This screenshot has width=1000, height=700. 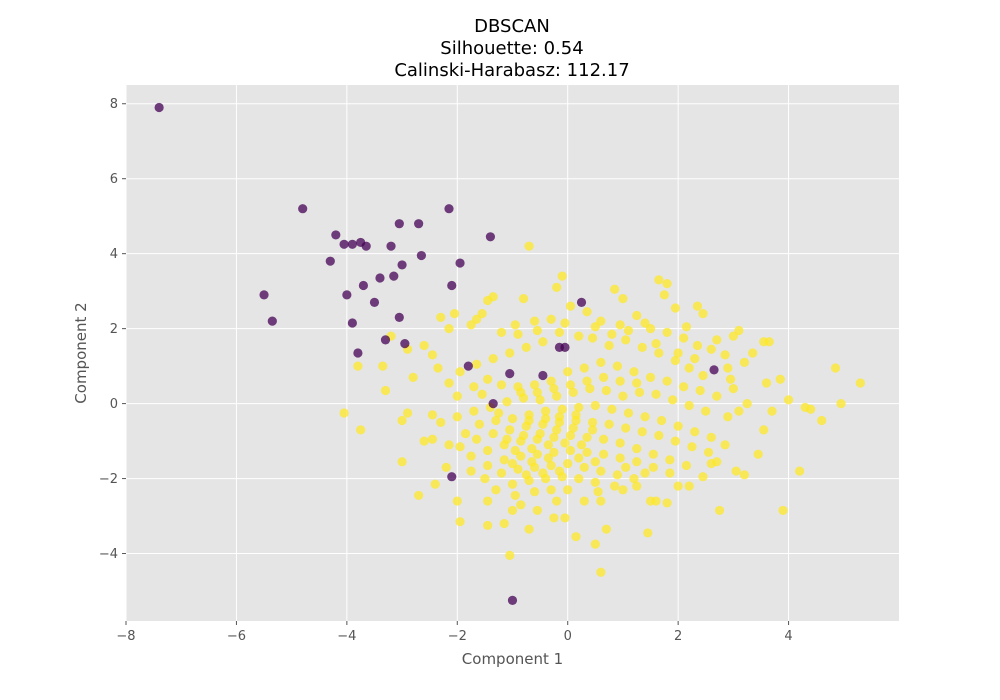 I want to click on x-tick-label: −2, so click(x=457, y=636).